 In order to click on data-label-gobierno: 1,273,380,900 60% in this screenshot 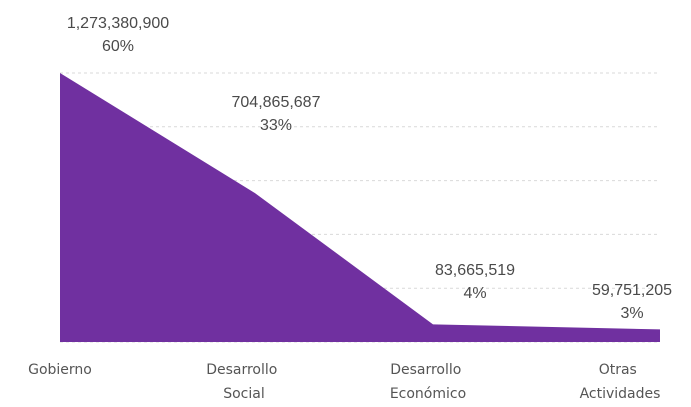, I will do `click(118, 35)`.